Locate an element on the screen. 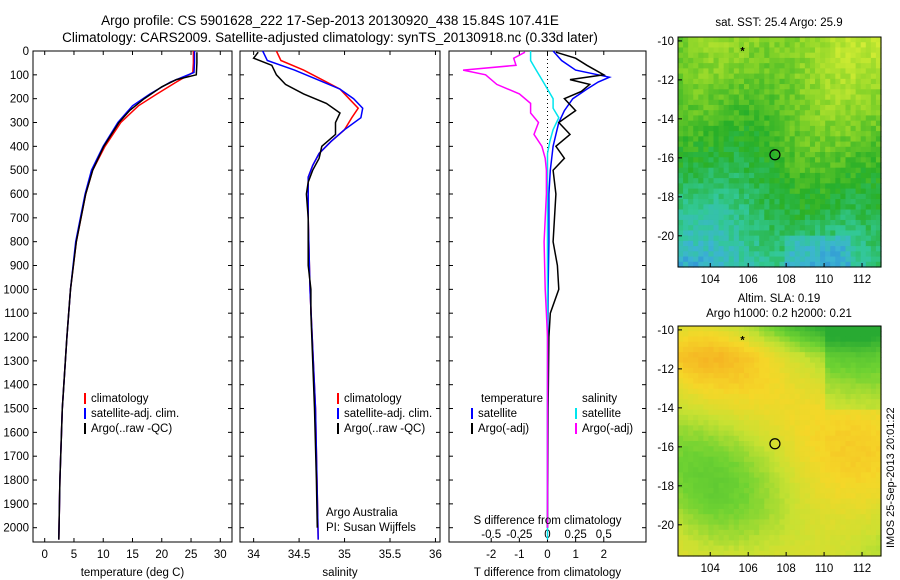  salinity-xtick-label: 34.5 is located at coordinates (299, 555).